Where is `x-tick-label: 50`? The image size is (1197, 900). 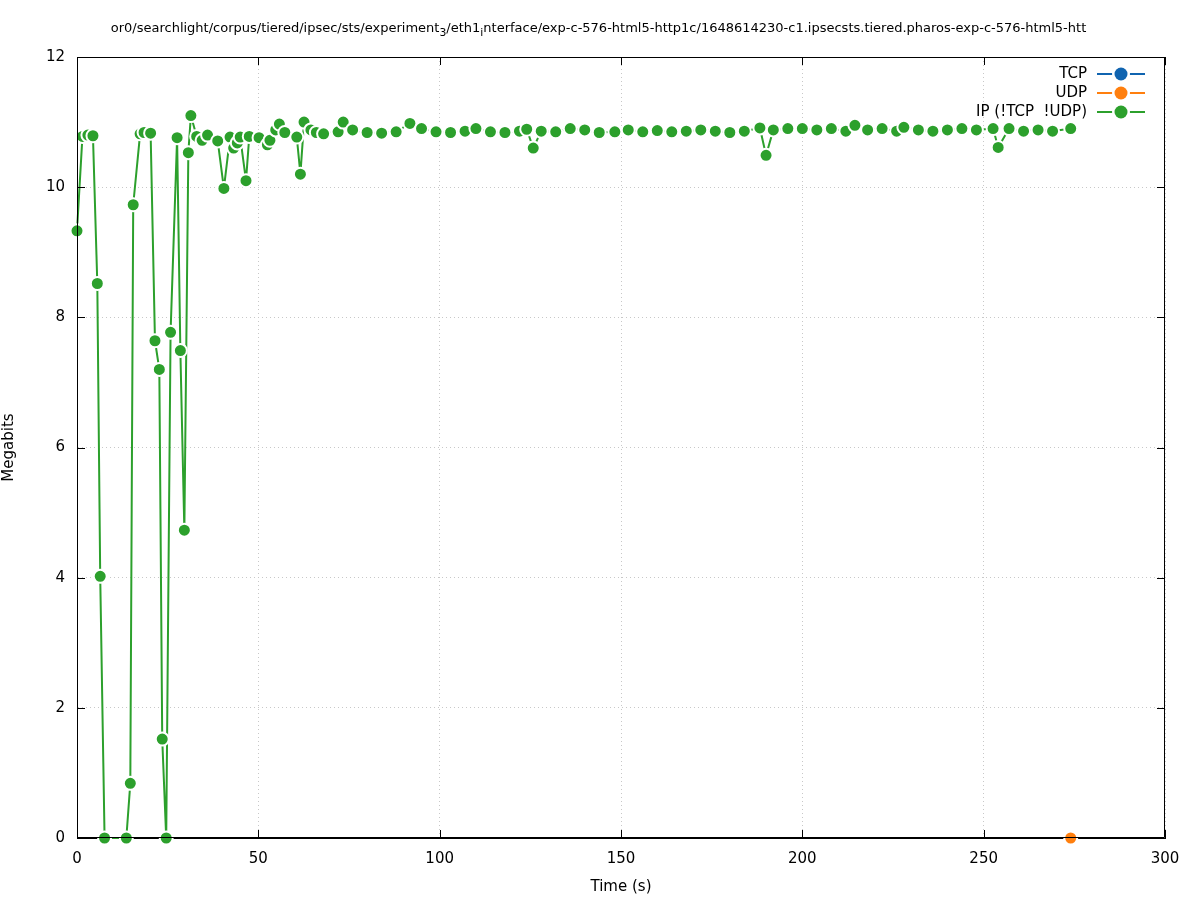
x-tick-label: 50 is located at coordinates (258, 857).